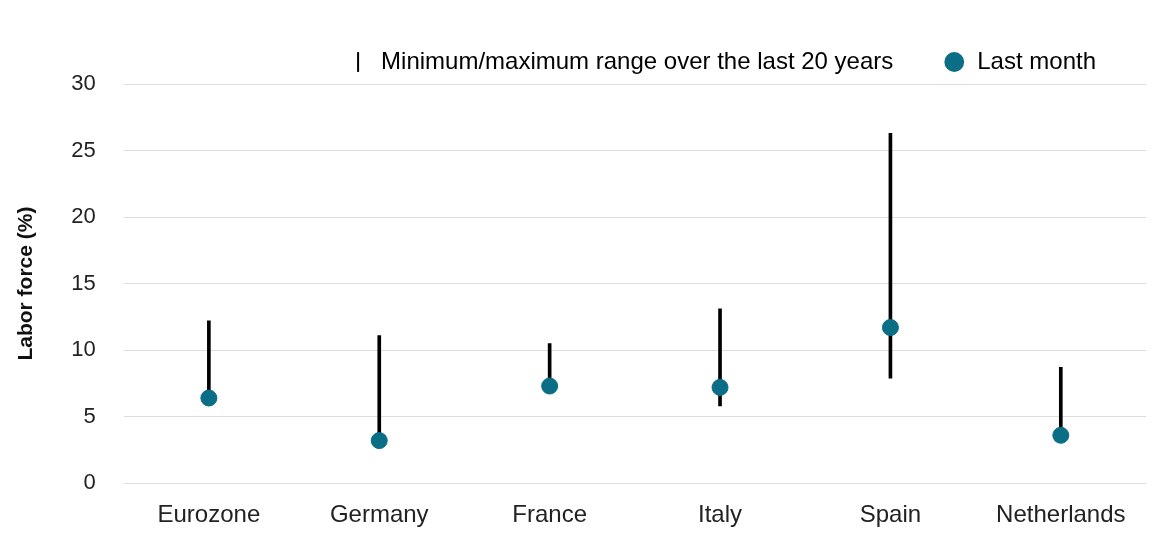  What do you see at coordinates (89, 482) in the screenshot?
I see `y-tick-label: 0` at bounding box center [89, 482].